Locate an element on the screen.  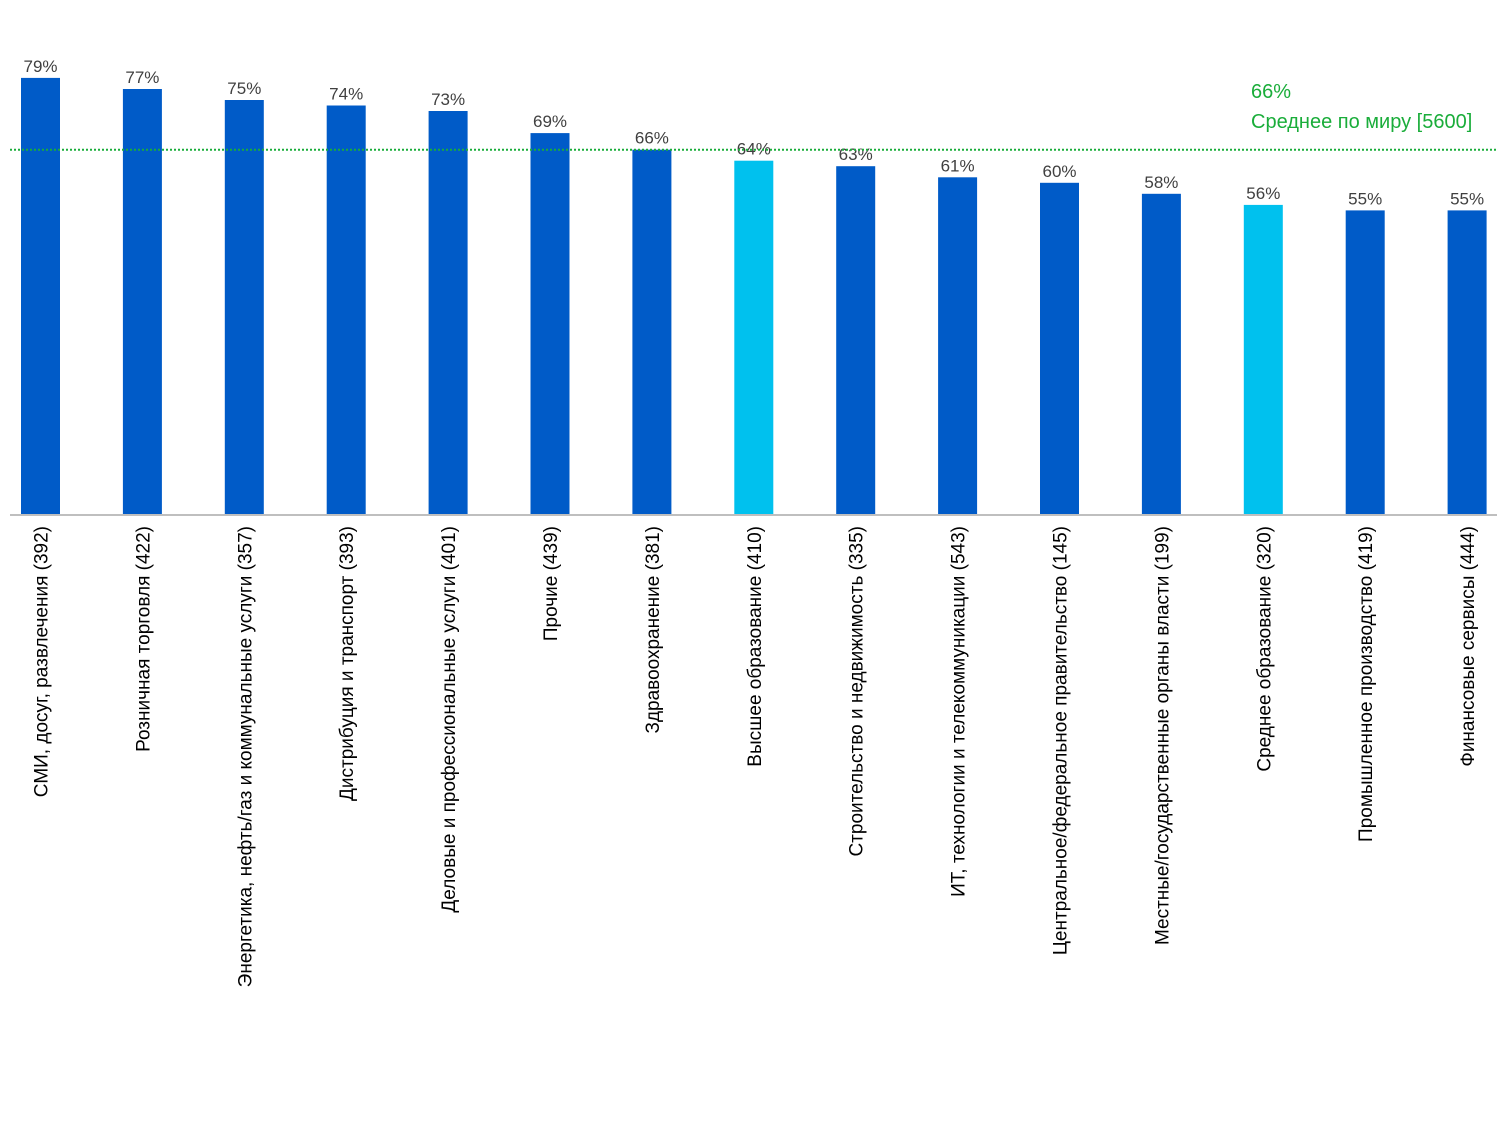
bar-value-label: 75% is located at coordinates (244, 88).